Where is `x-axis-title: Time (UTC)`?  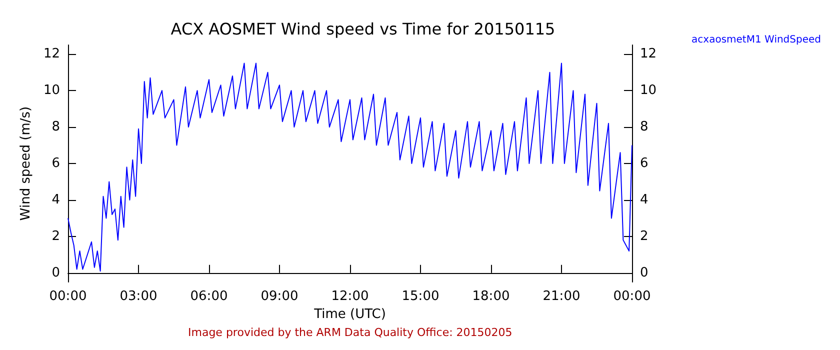
x-axis-title: Time (UTC) is located at coordinates (349, 314).